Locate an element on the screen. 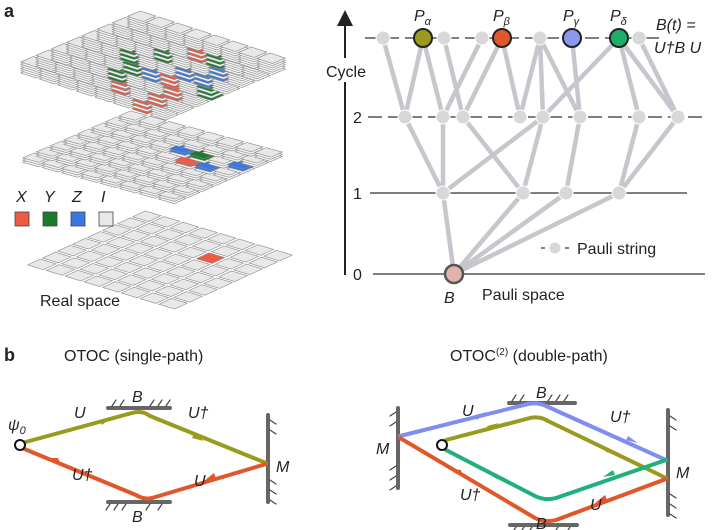 The width and height of the screenshot is (720, 530). pauli-legend: X Y Z I is located at coordinates (64, 208).